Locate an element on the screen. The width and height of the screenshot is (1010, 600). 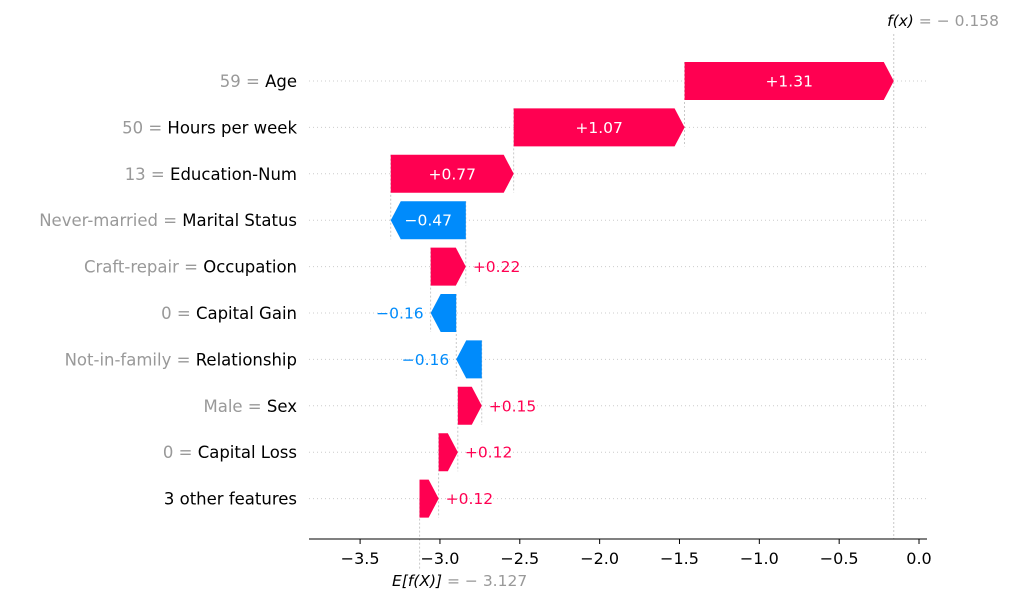
feature-label: Not-in-family = Relationship is located at coordinates (181, 359).